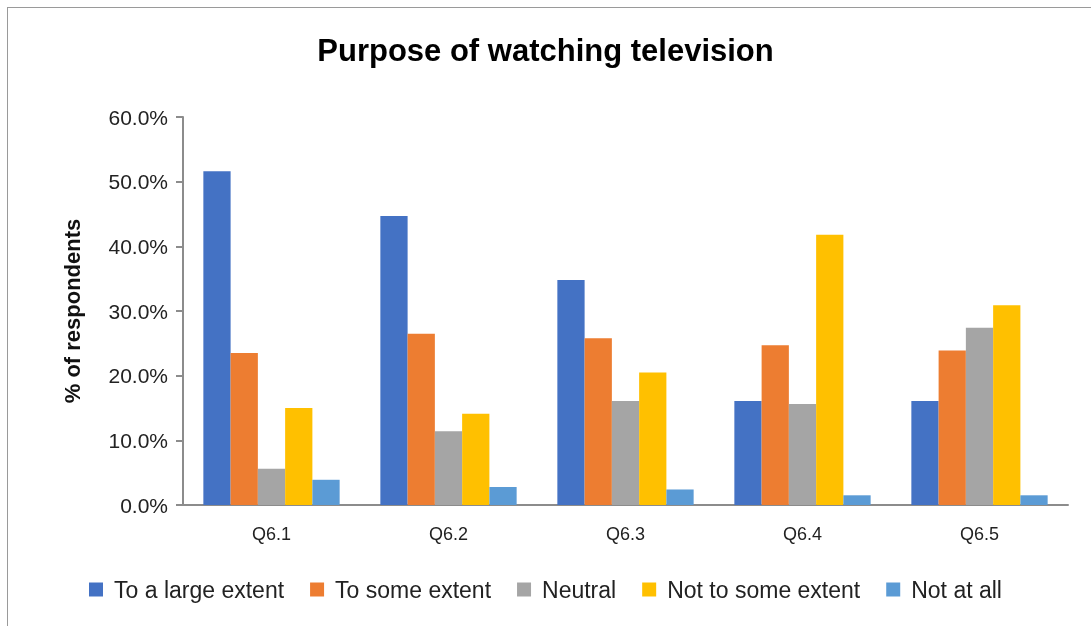 The image size is (1091, 626). Describe the element at coordinates (413, 589) in the screenshot. I see `legend-label: To some extent` at that location.